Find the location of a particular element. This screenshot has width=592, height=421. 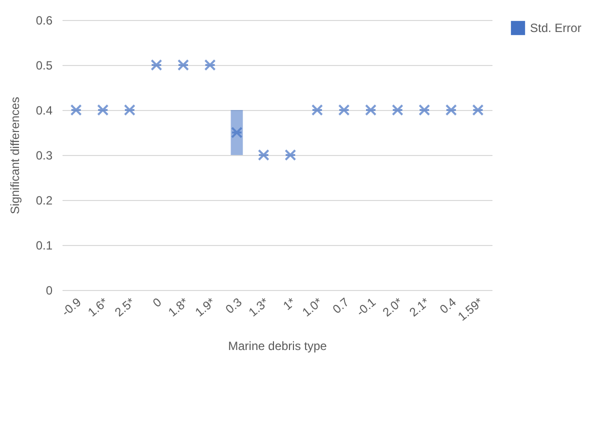

y-axis-title: Significant differences is located at coordinates (15, 155).